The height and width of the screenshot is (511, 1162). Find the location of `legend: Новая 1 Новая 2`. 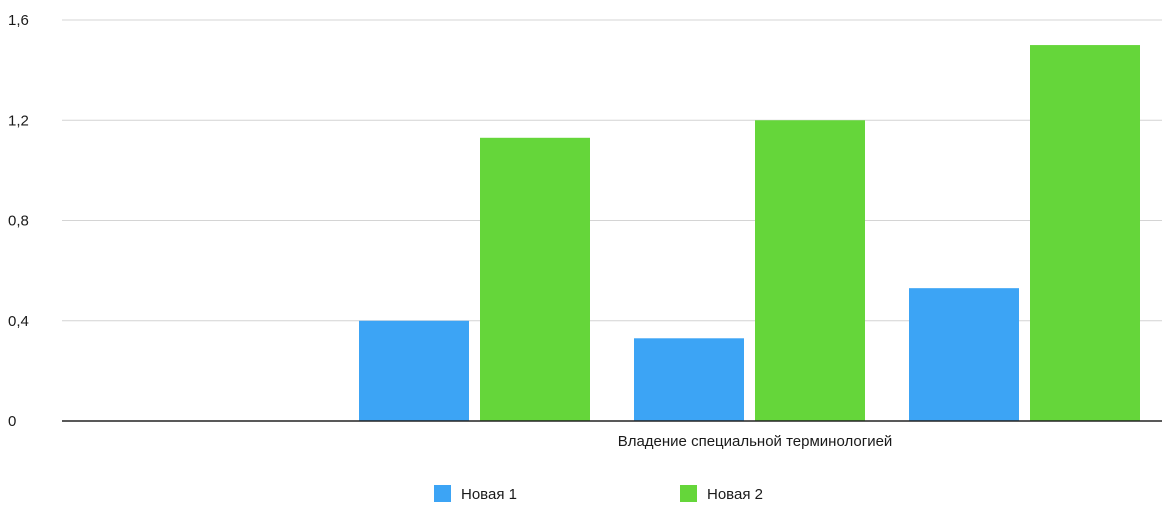

legend: Новая 1 Новая 2 is located at coordinates (598, 494).